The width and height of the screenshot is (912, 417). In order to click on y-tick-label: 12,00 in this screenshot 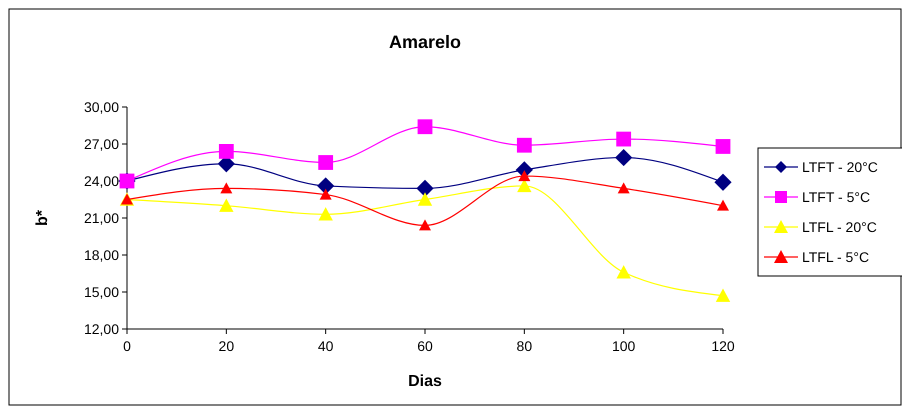, I will do `click(102, 328)`.